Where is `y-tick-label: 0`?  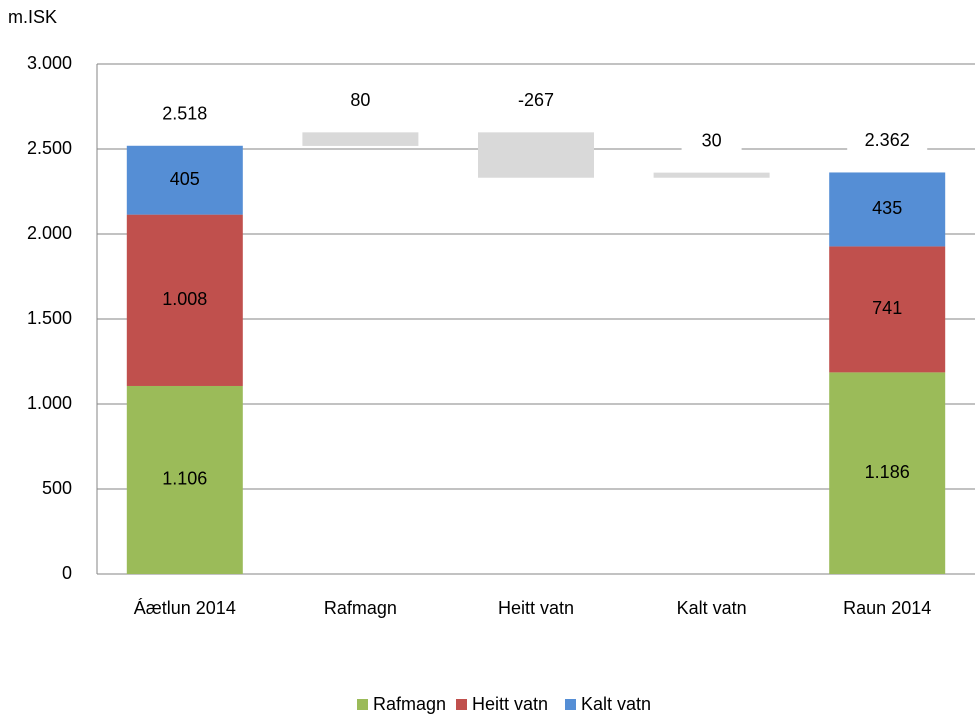
y-tick-label: 0 is located at coordinates (67, 573).